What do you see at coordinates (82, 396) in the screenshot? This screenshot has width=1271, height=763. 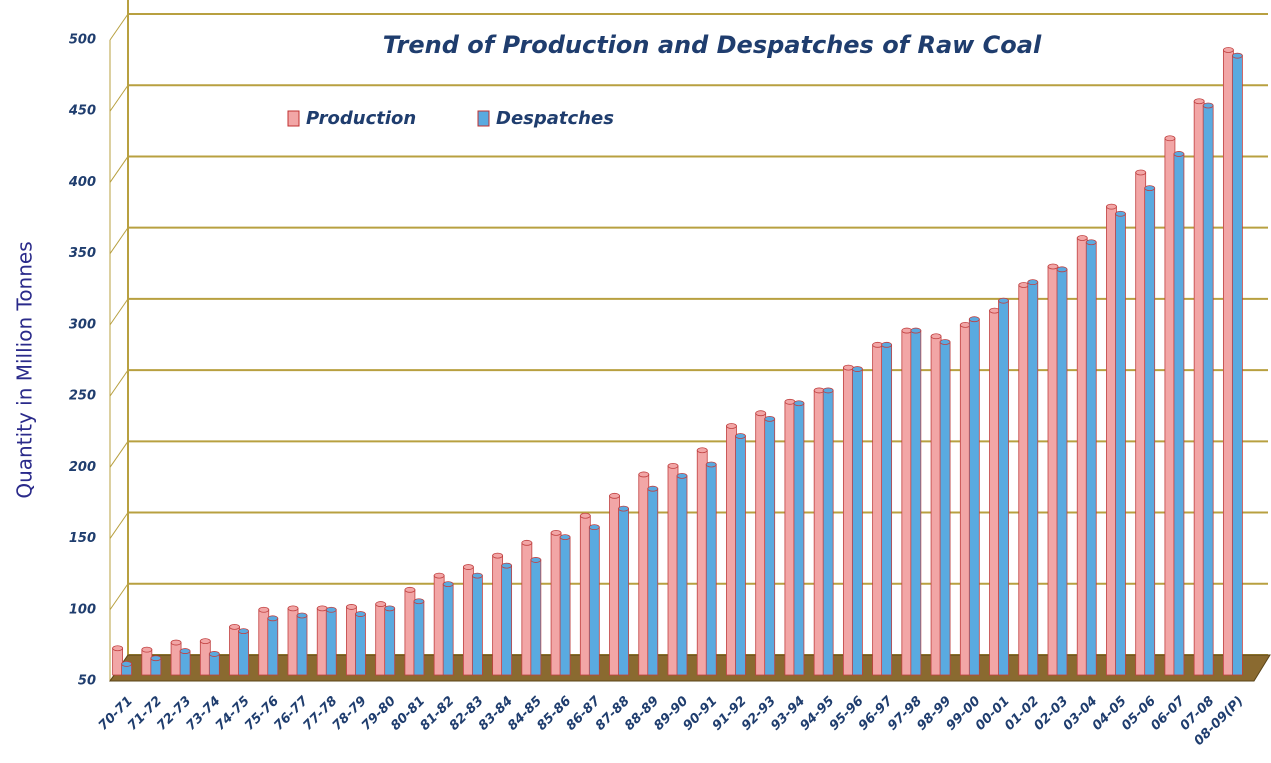 I see `y-tick-label: 250` at bounding box center [82, 396].